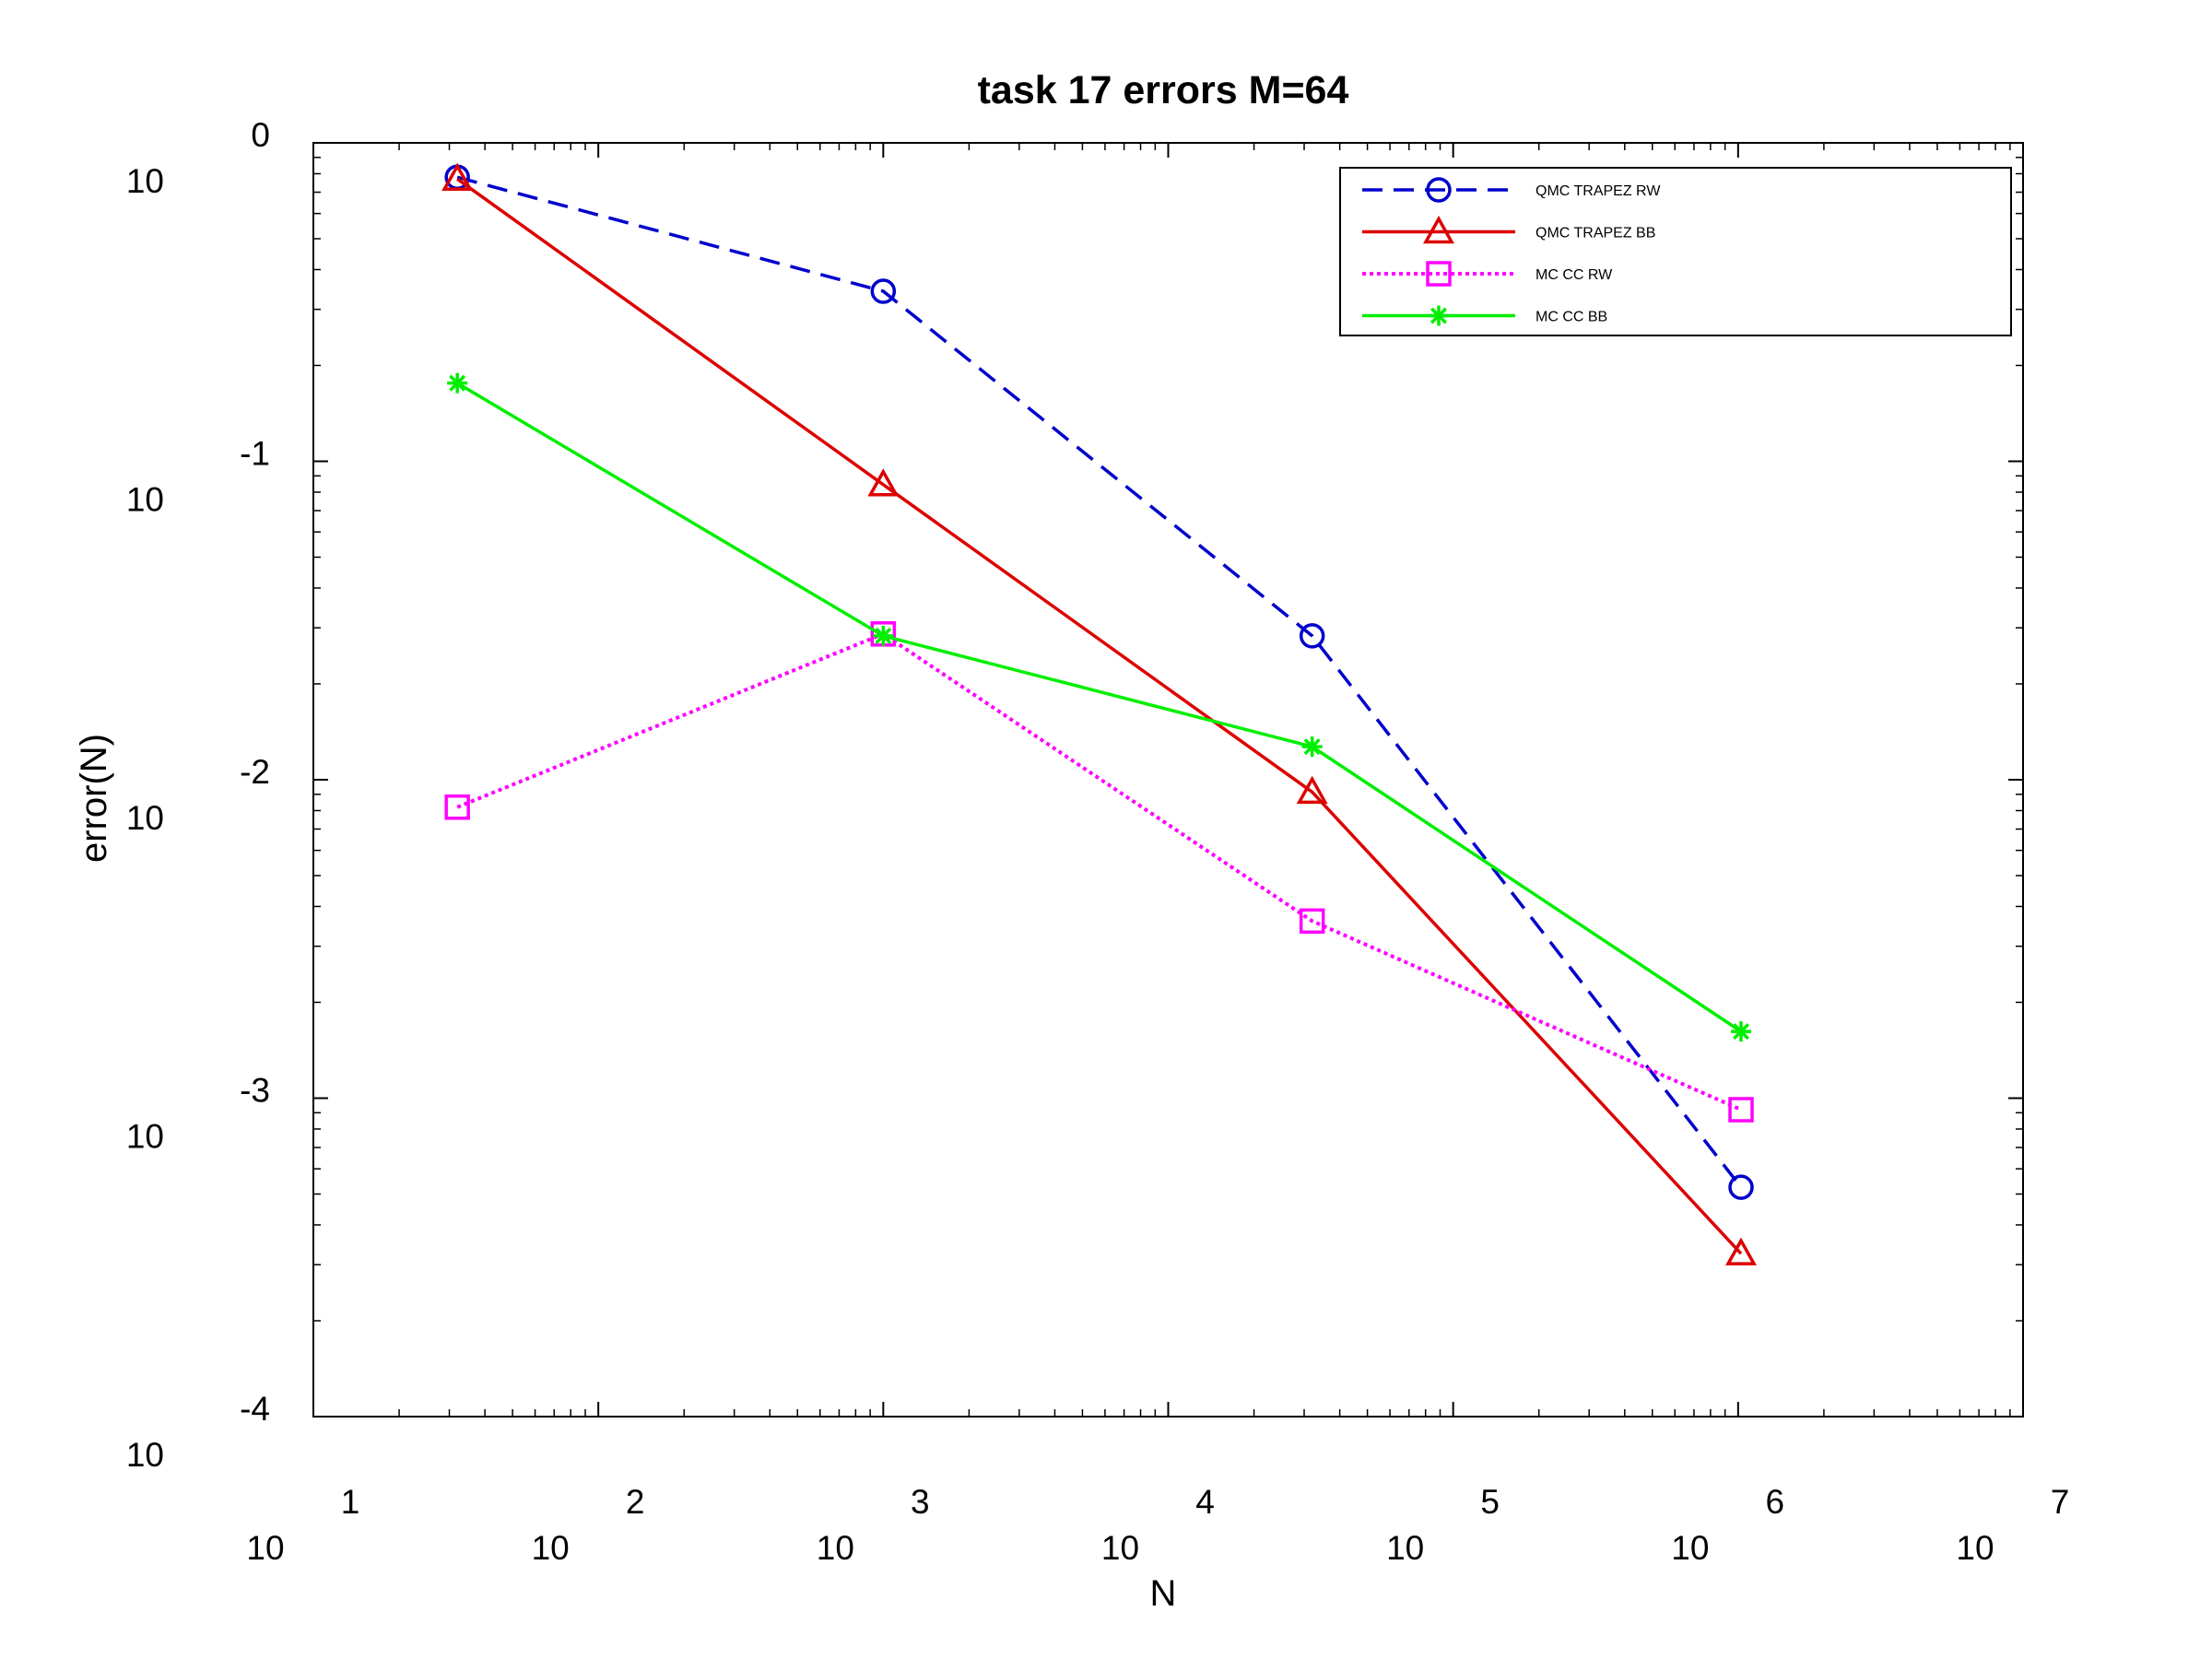 The width and height of the screenshot is (2212, 1659). Describe the element at coordinates (2060, 1502) in the screenshot. I see `x-tick-exponent: 7` at that location.